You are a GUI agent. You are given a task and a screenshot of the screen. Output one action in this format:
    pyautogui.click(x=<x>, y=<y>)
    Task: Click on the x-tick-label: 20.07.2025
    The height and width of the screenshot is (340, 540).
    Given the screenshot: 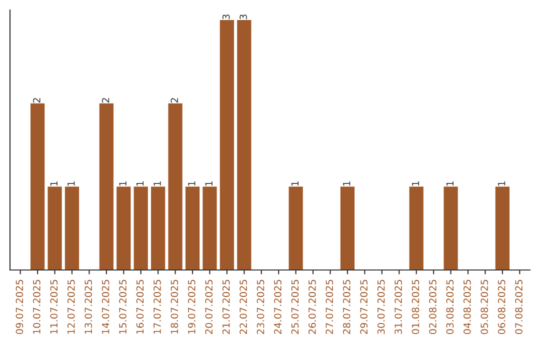 What is the action you would take?
    pyautogui.click(x=209, y=307)
    